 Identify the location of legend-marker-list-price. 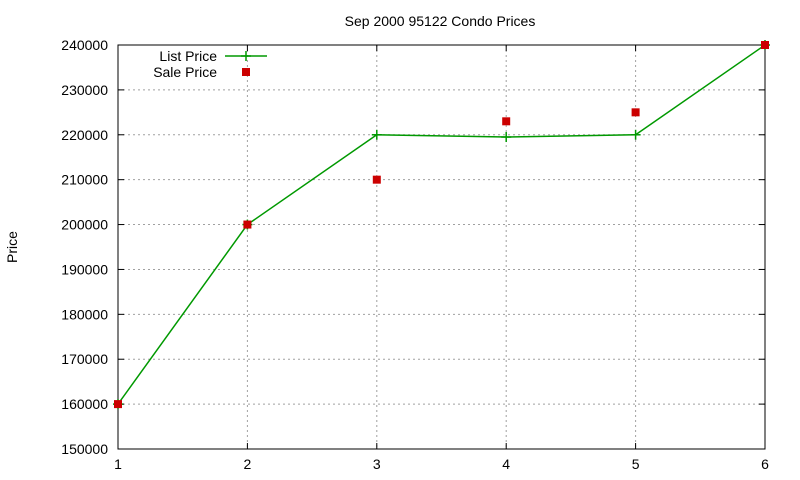
(246, 56).